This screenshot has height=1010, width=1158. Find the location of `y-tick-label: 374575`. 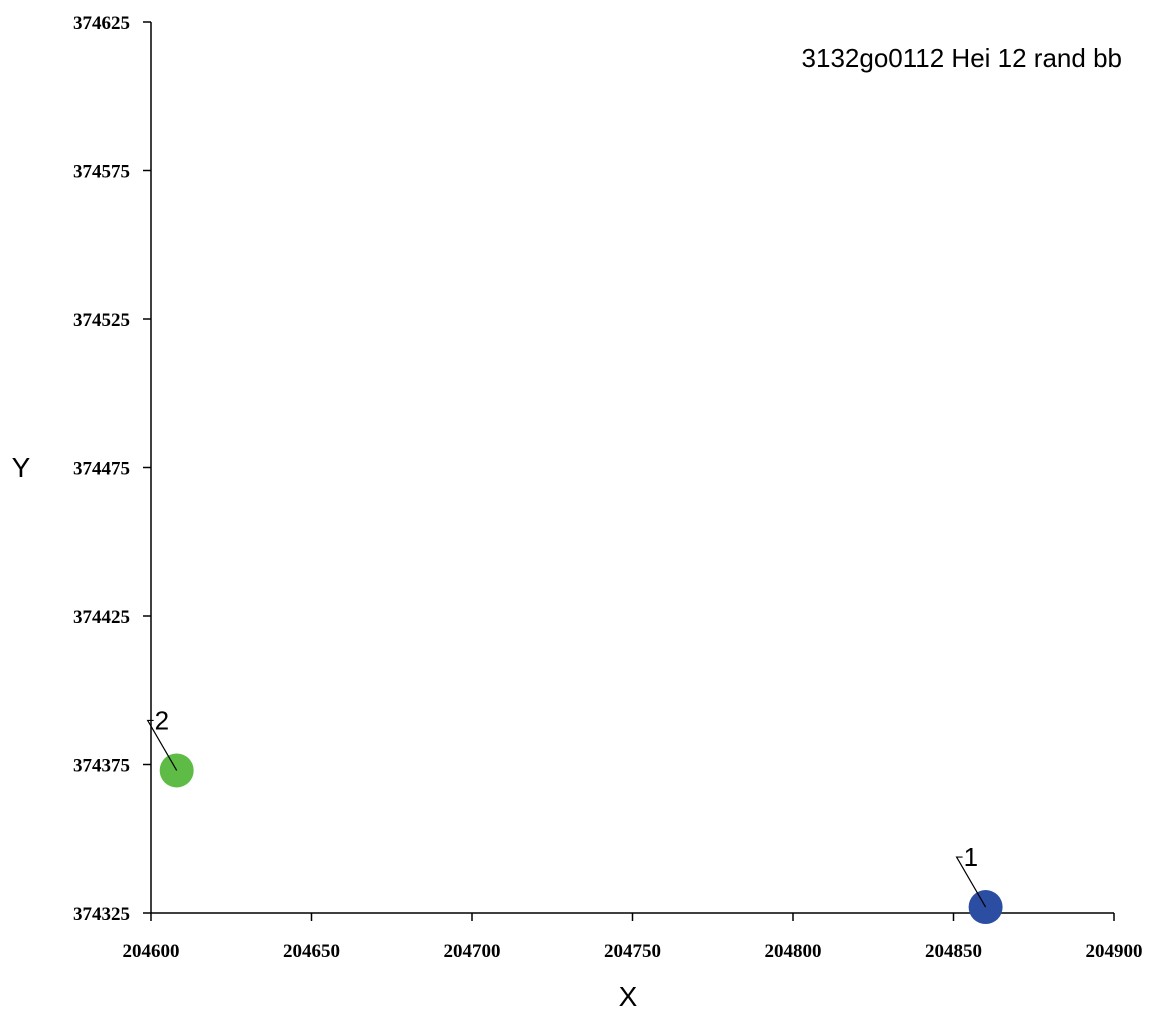

y-tick-label: 374575 is located at coordinates (101, 172).